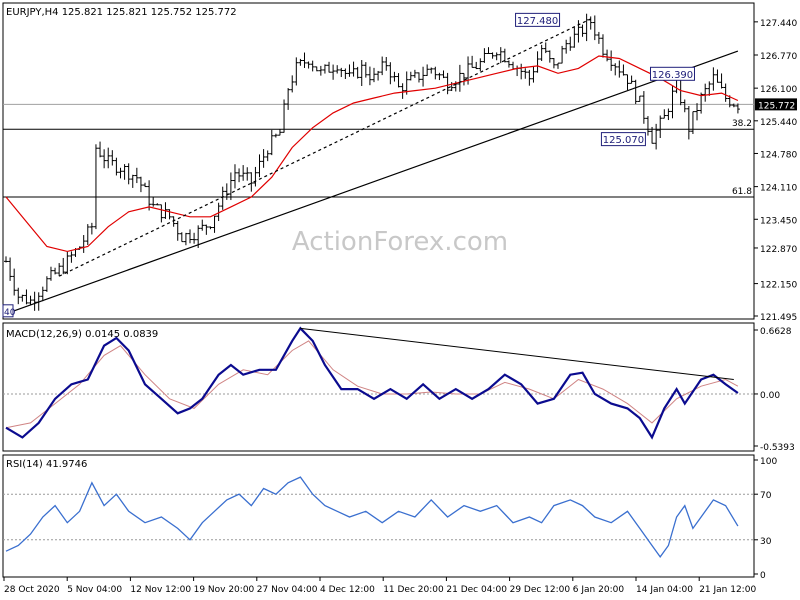  I want to click on x-tick-label: 5 Nov 04:00, so click(94, 590).